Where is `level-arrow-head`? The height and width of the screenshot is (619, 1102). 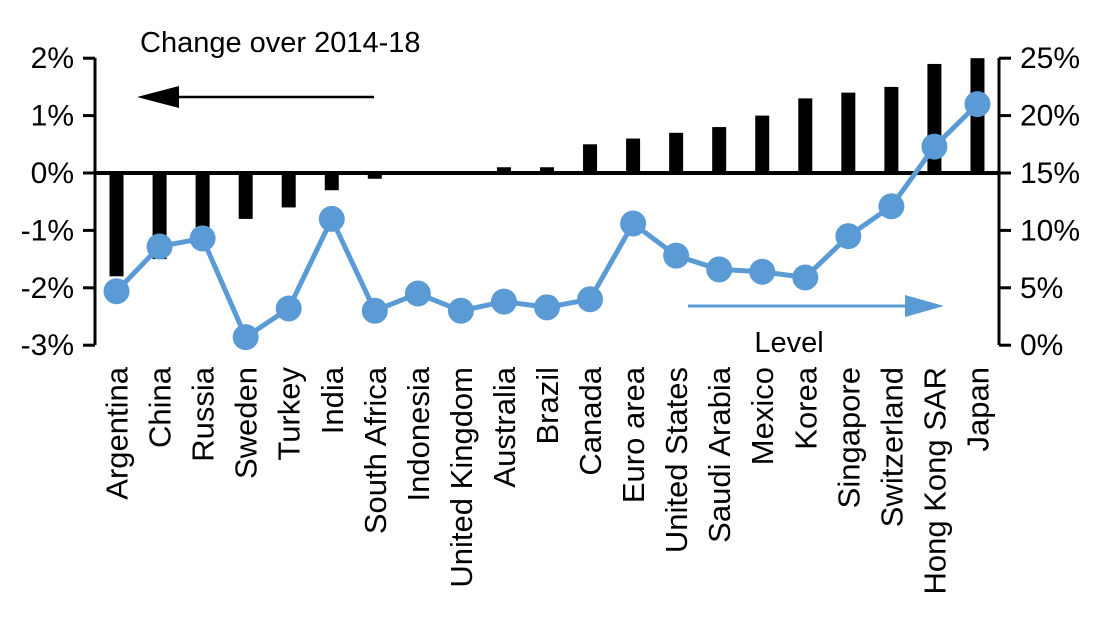
level-arrow-head is located at coordinates (924, 306).